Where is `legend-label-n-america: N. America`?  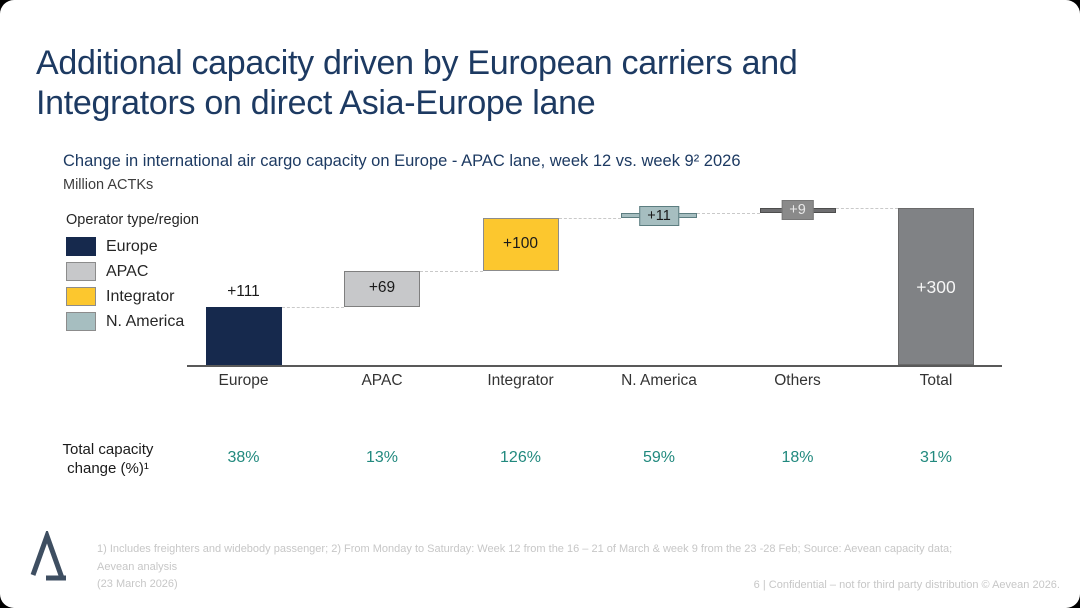 legend-label-n-america: N. America is located at coordinates (145, 321).